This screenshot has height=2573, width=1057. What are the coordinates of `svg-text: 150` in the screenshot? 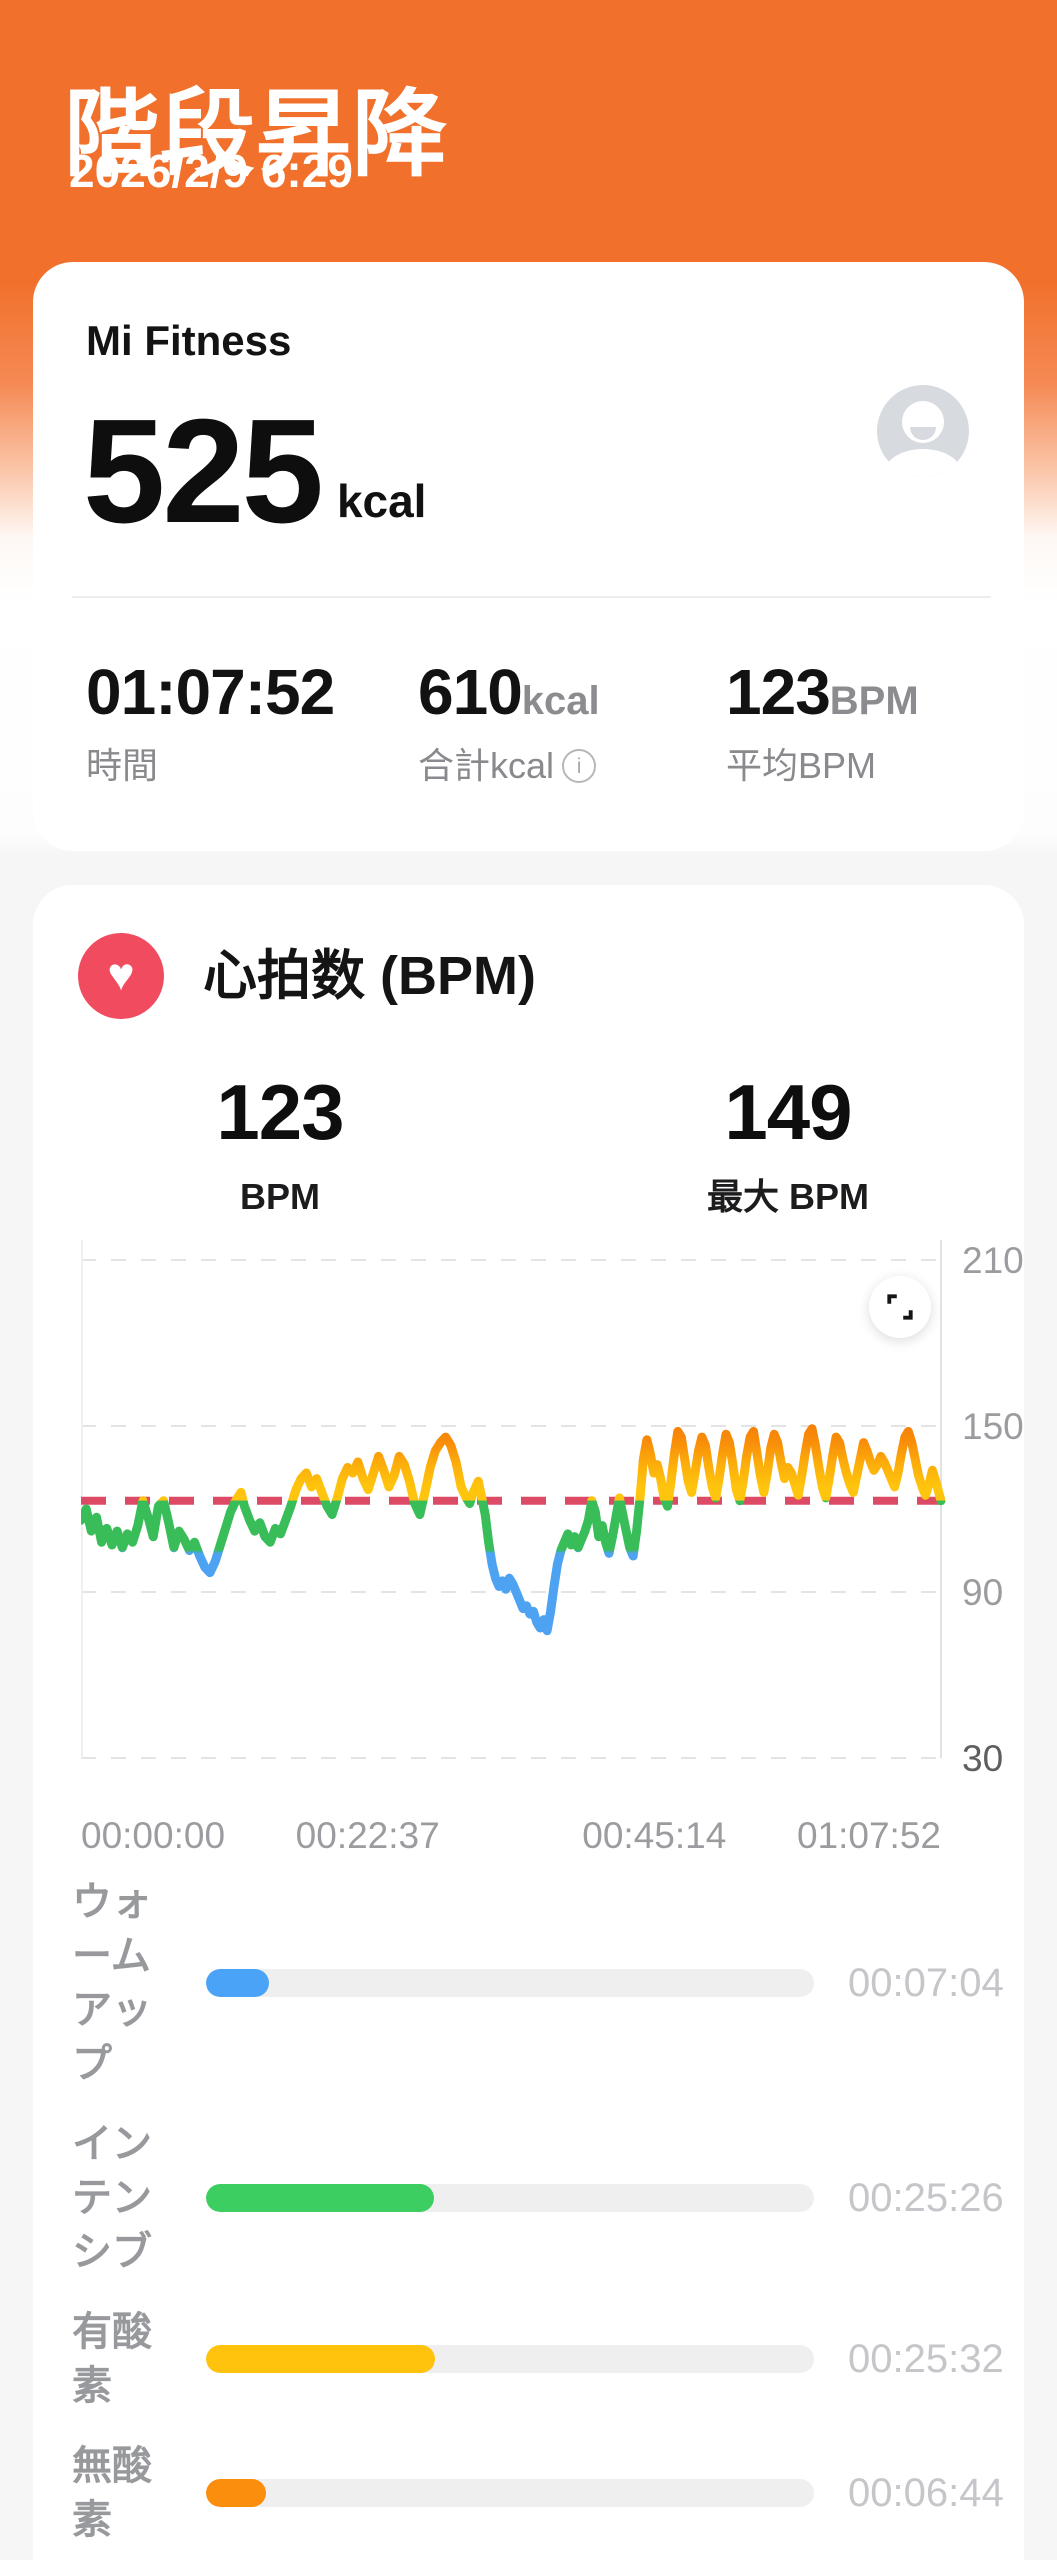 It's located at (993, 1426).